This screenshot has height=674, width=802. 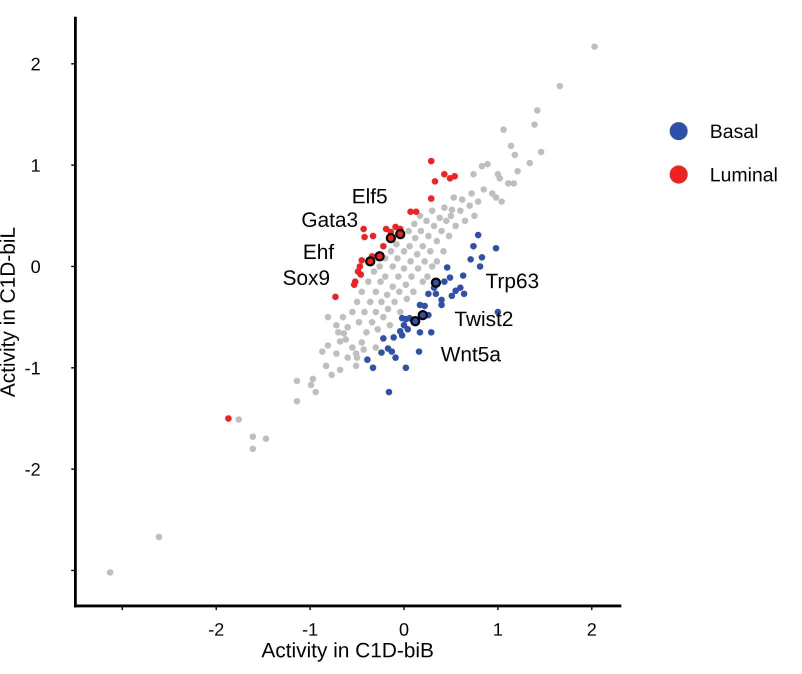 I want to click on annotation: Twist2, so click(x=483, y=318).